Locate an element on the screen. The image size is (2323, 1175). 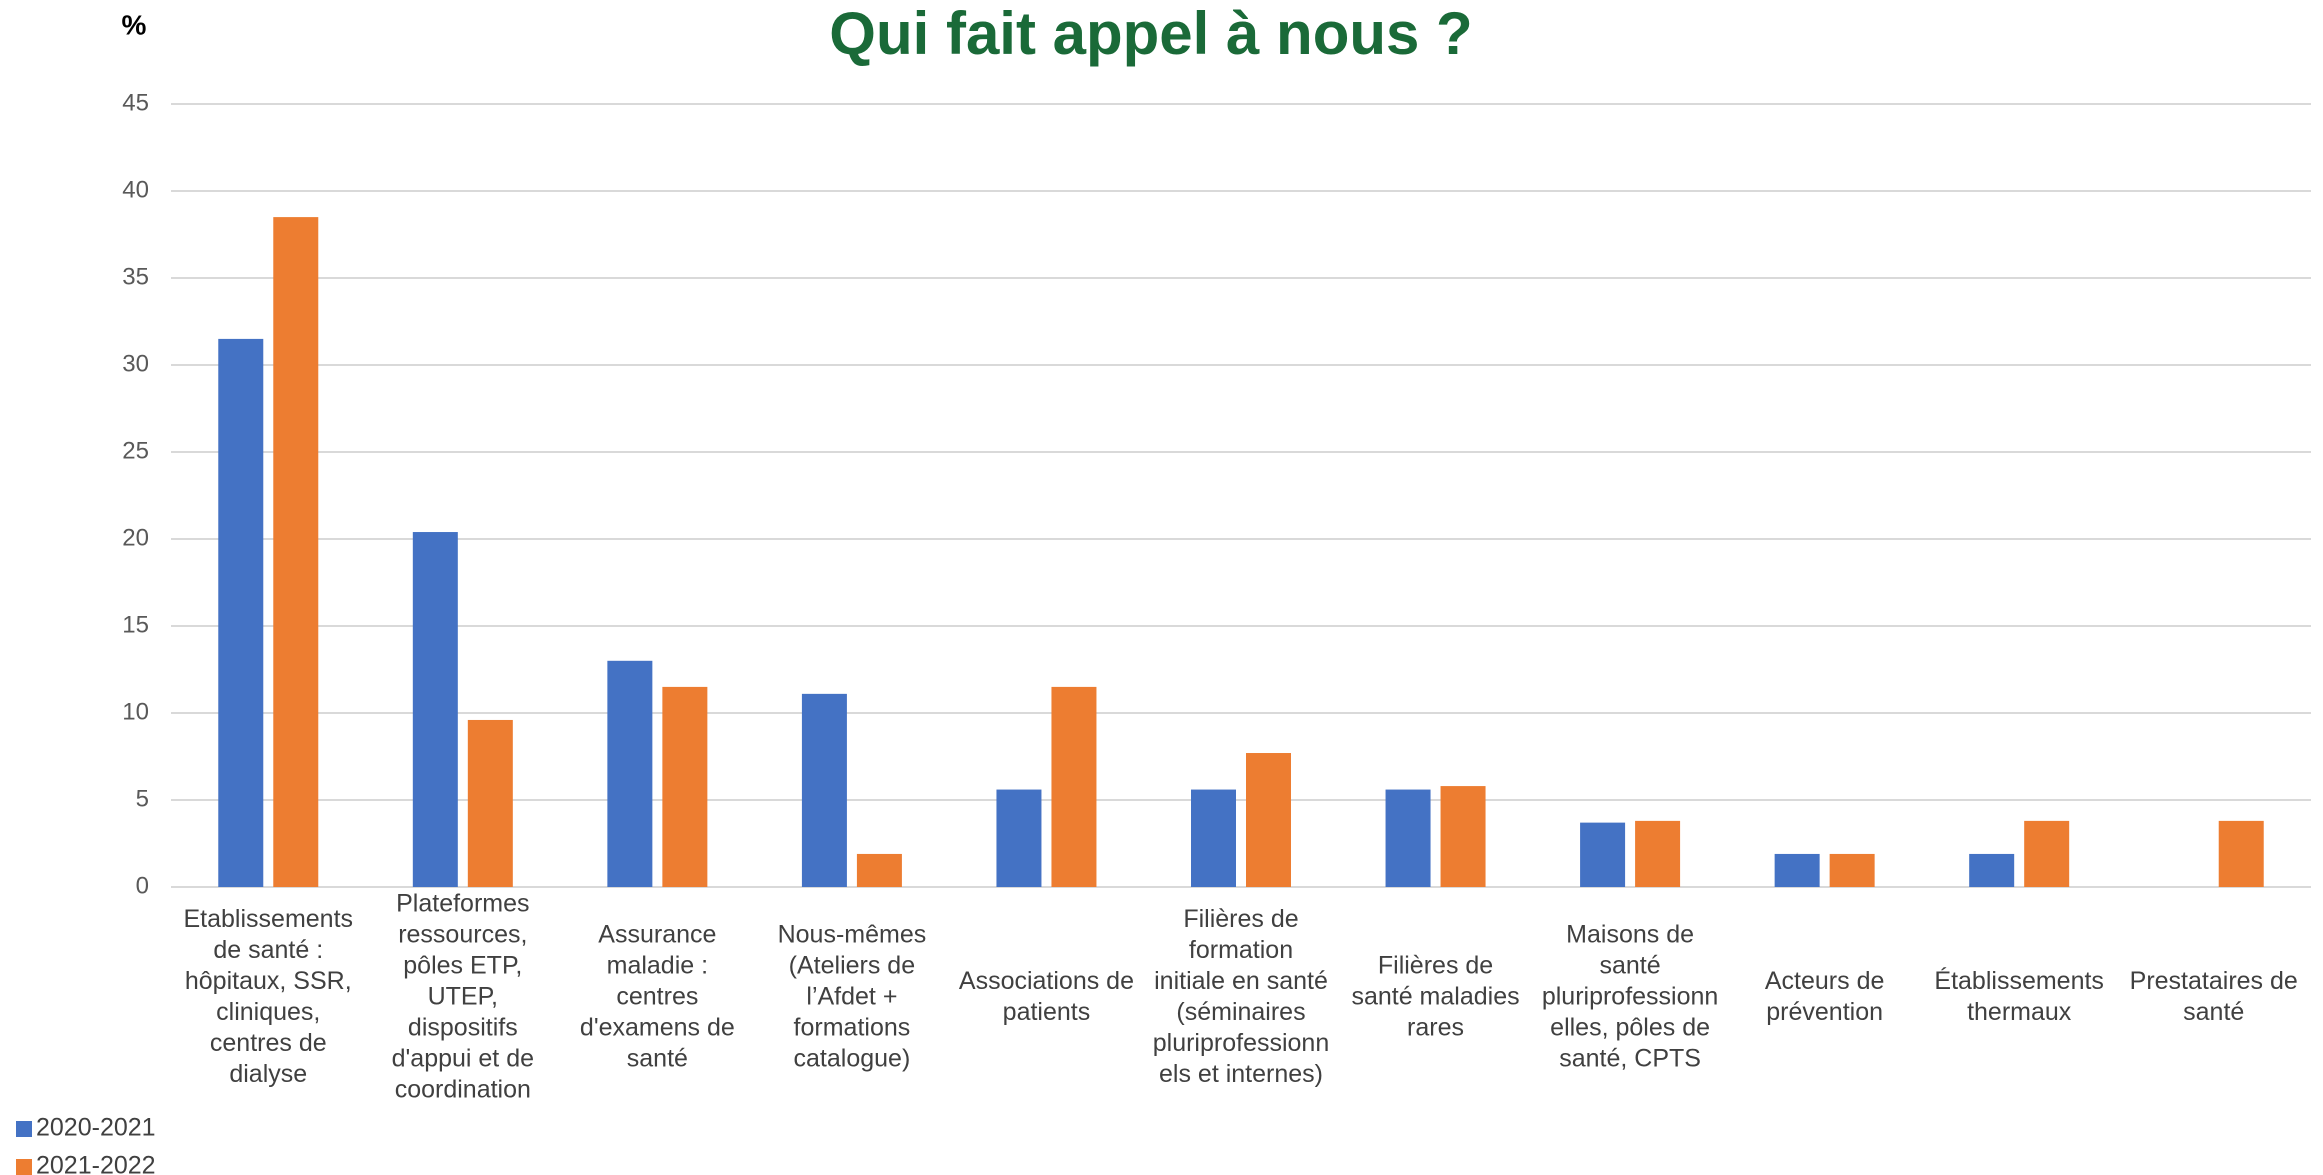
x-tick-label: formations is located at coordinates (852, 1028).